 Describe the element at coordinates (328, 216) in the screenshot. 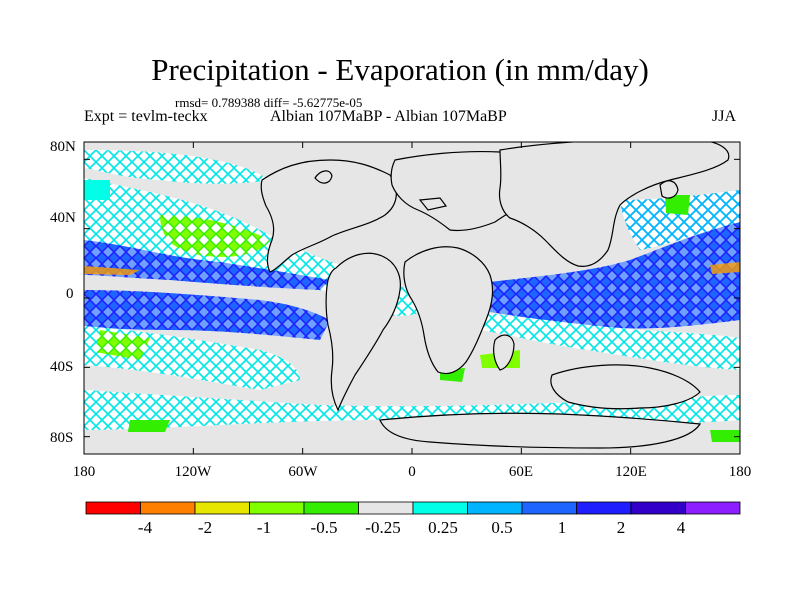

I see `landmass-north-america` at that location.